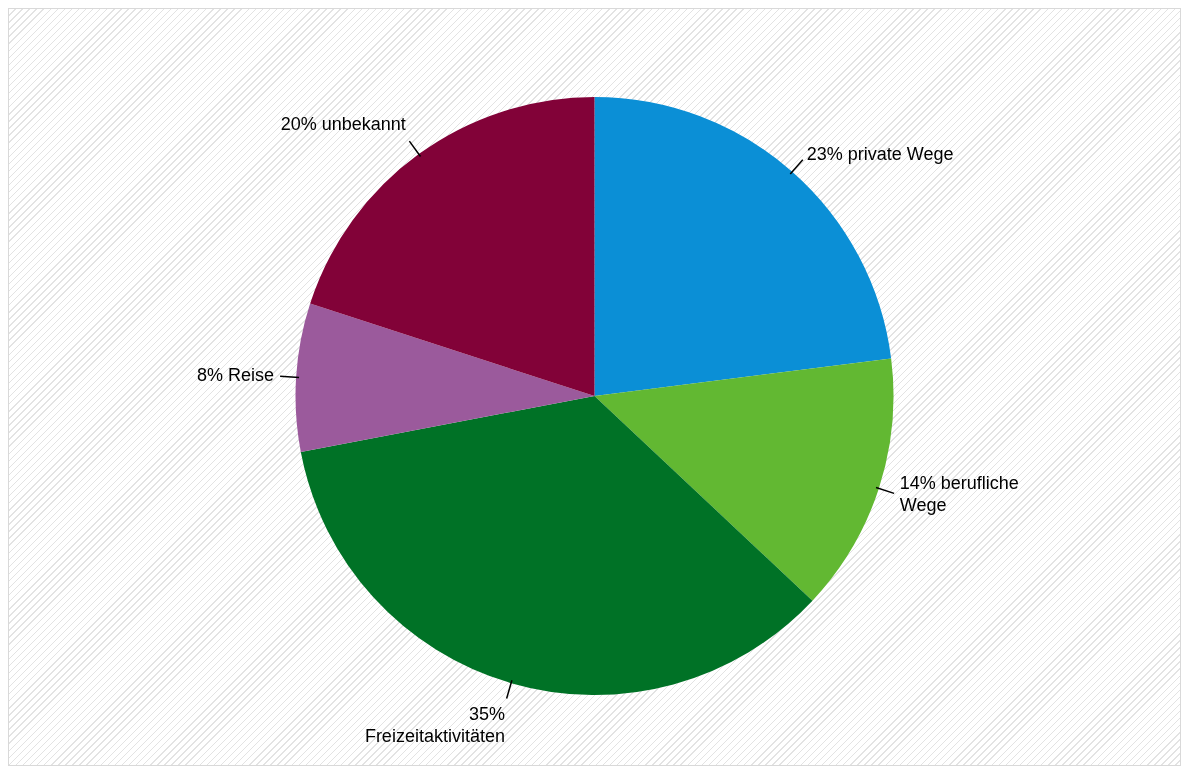 This screenshot has height=772, width=1187. I want to click on slice-label: 23% private Wege, so click(880, 154).